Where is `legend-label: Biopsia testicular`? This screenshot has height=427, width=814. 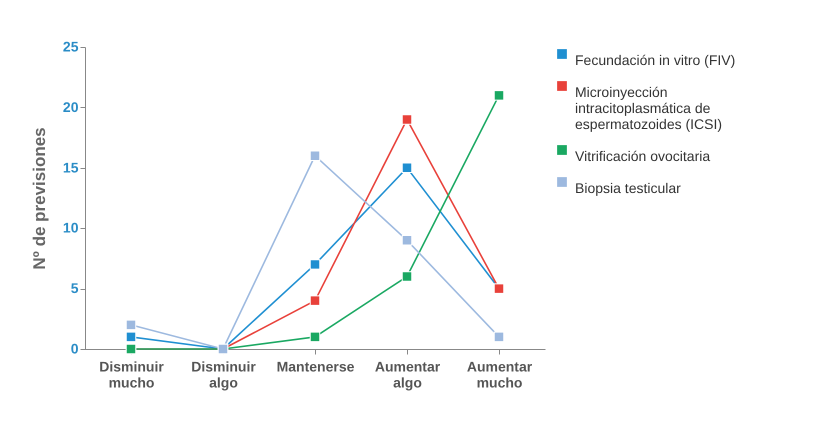 legend-label: Biopsia testicular is located at coordinates (628, 188).